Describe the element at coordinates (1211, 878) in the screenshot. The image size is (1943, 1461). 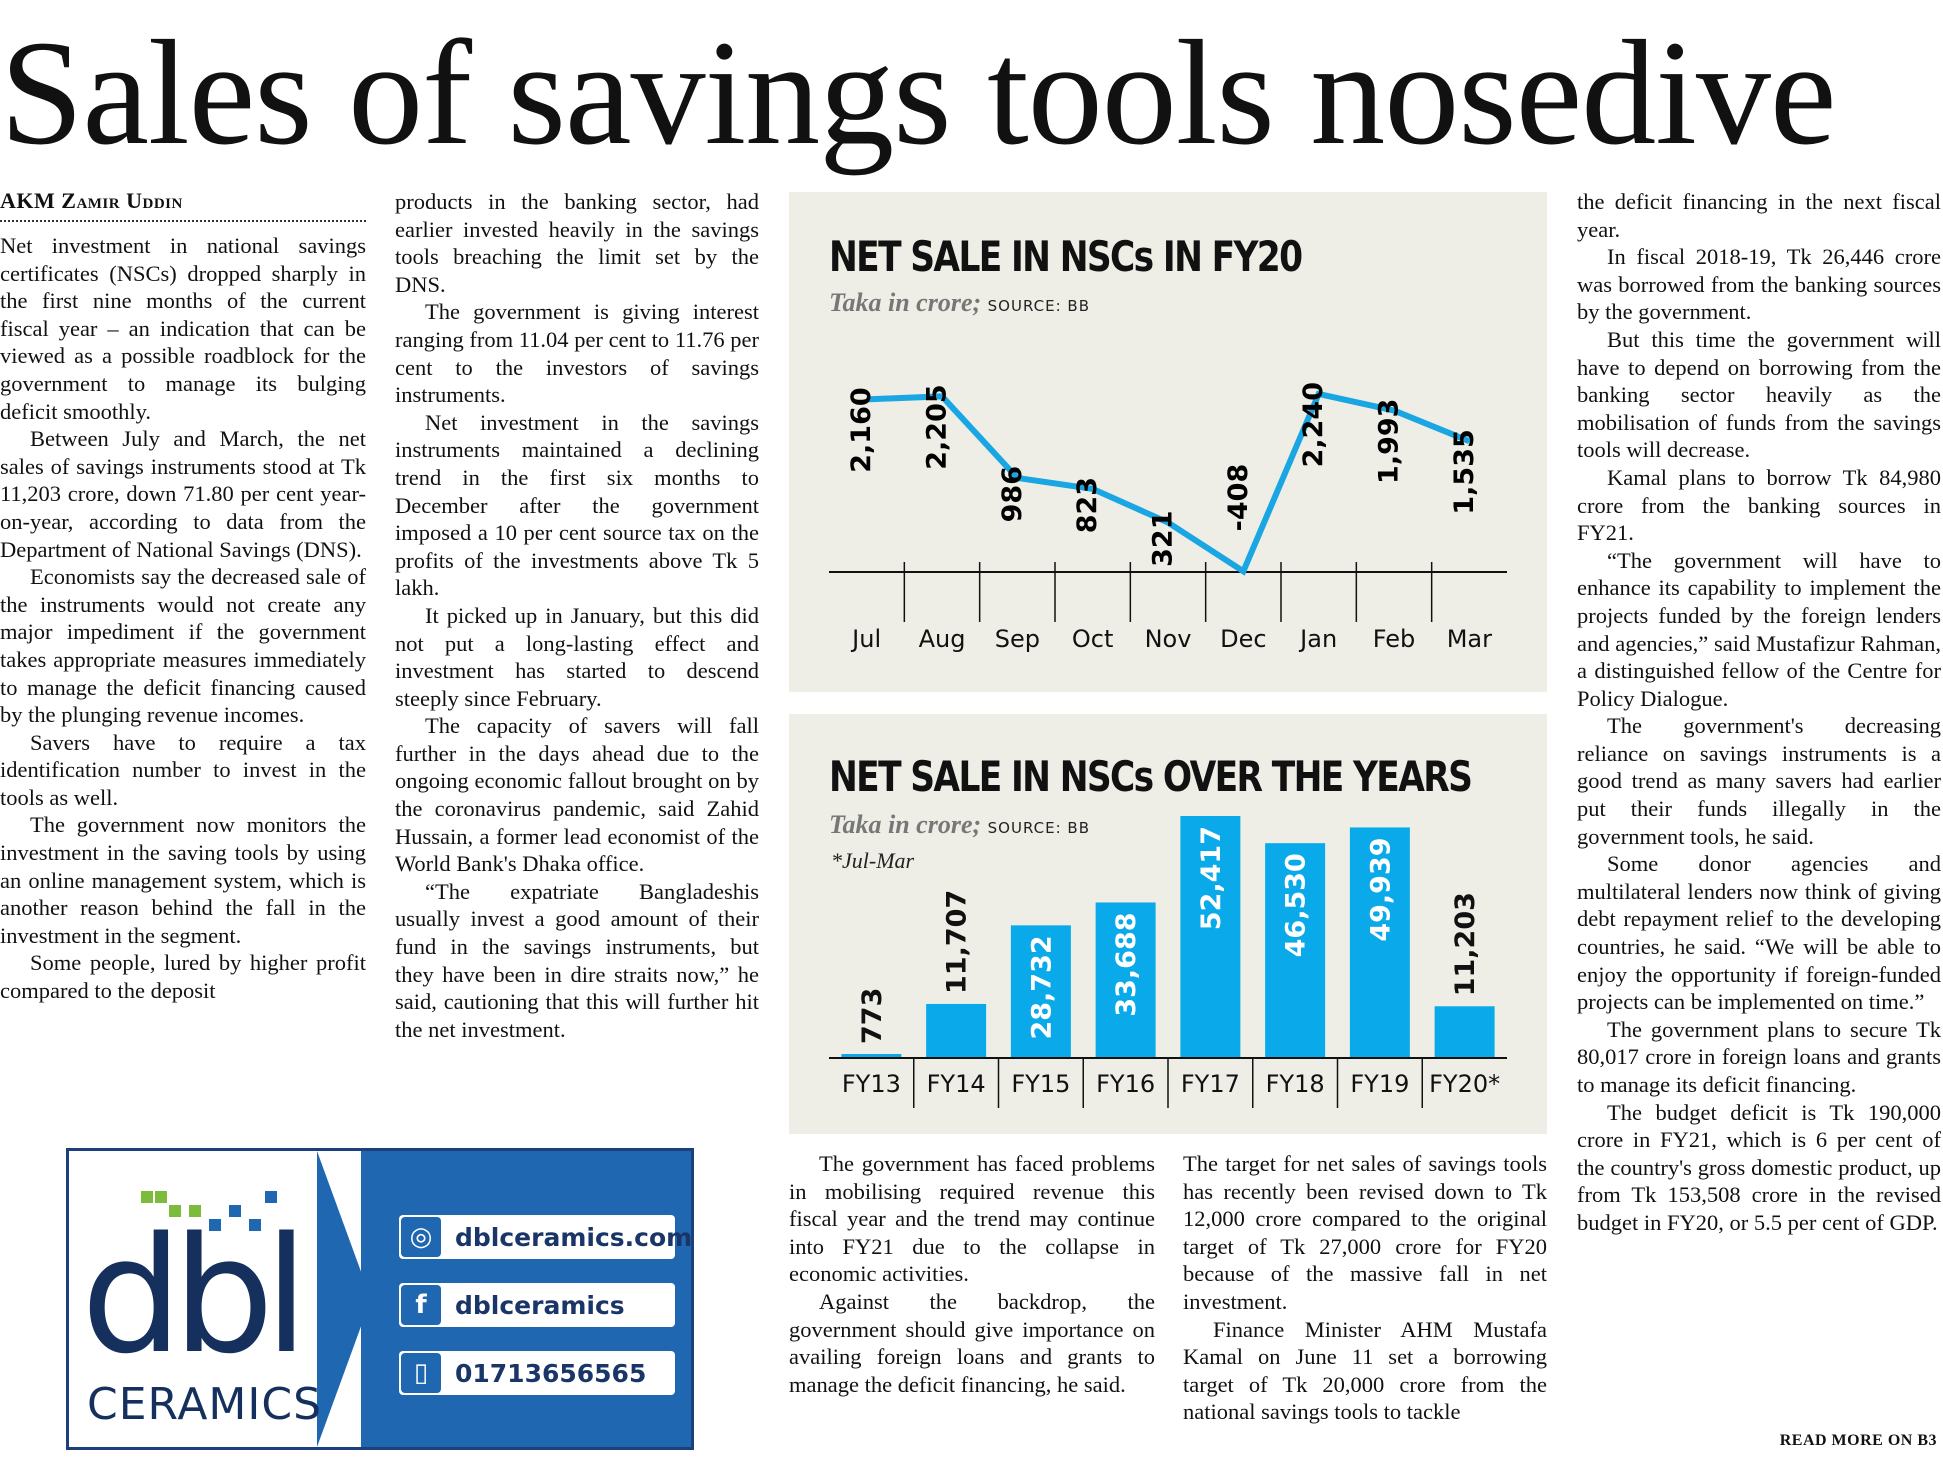
I see `data-label: 52,417` at that location.